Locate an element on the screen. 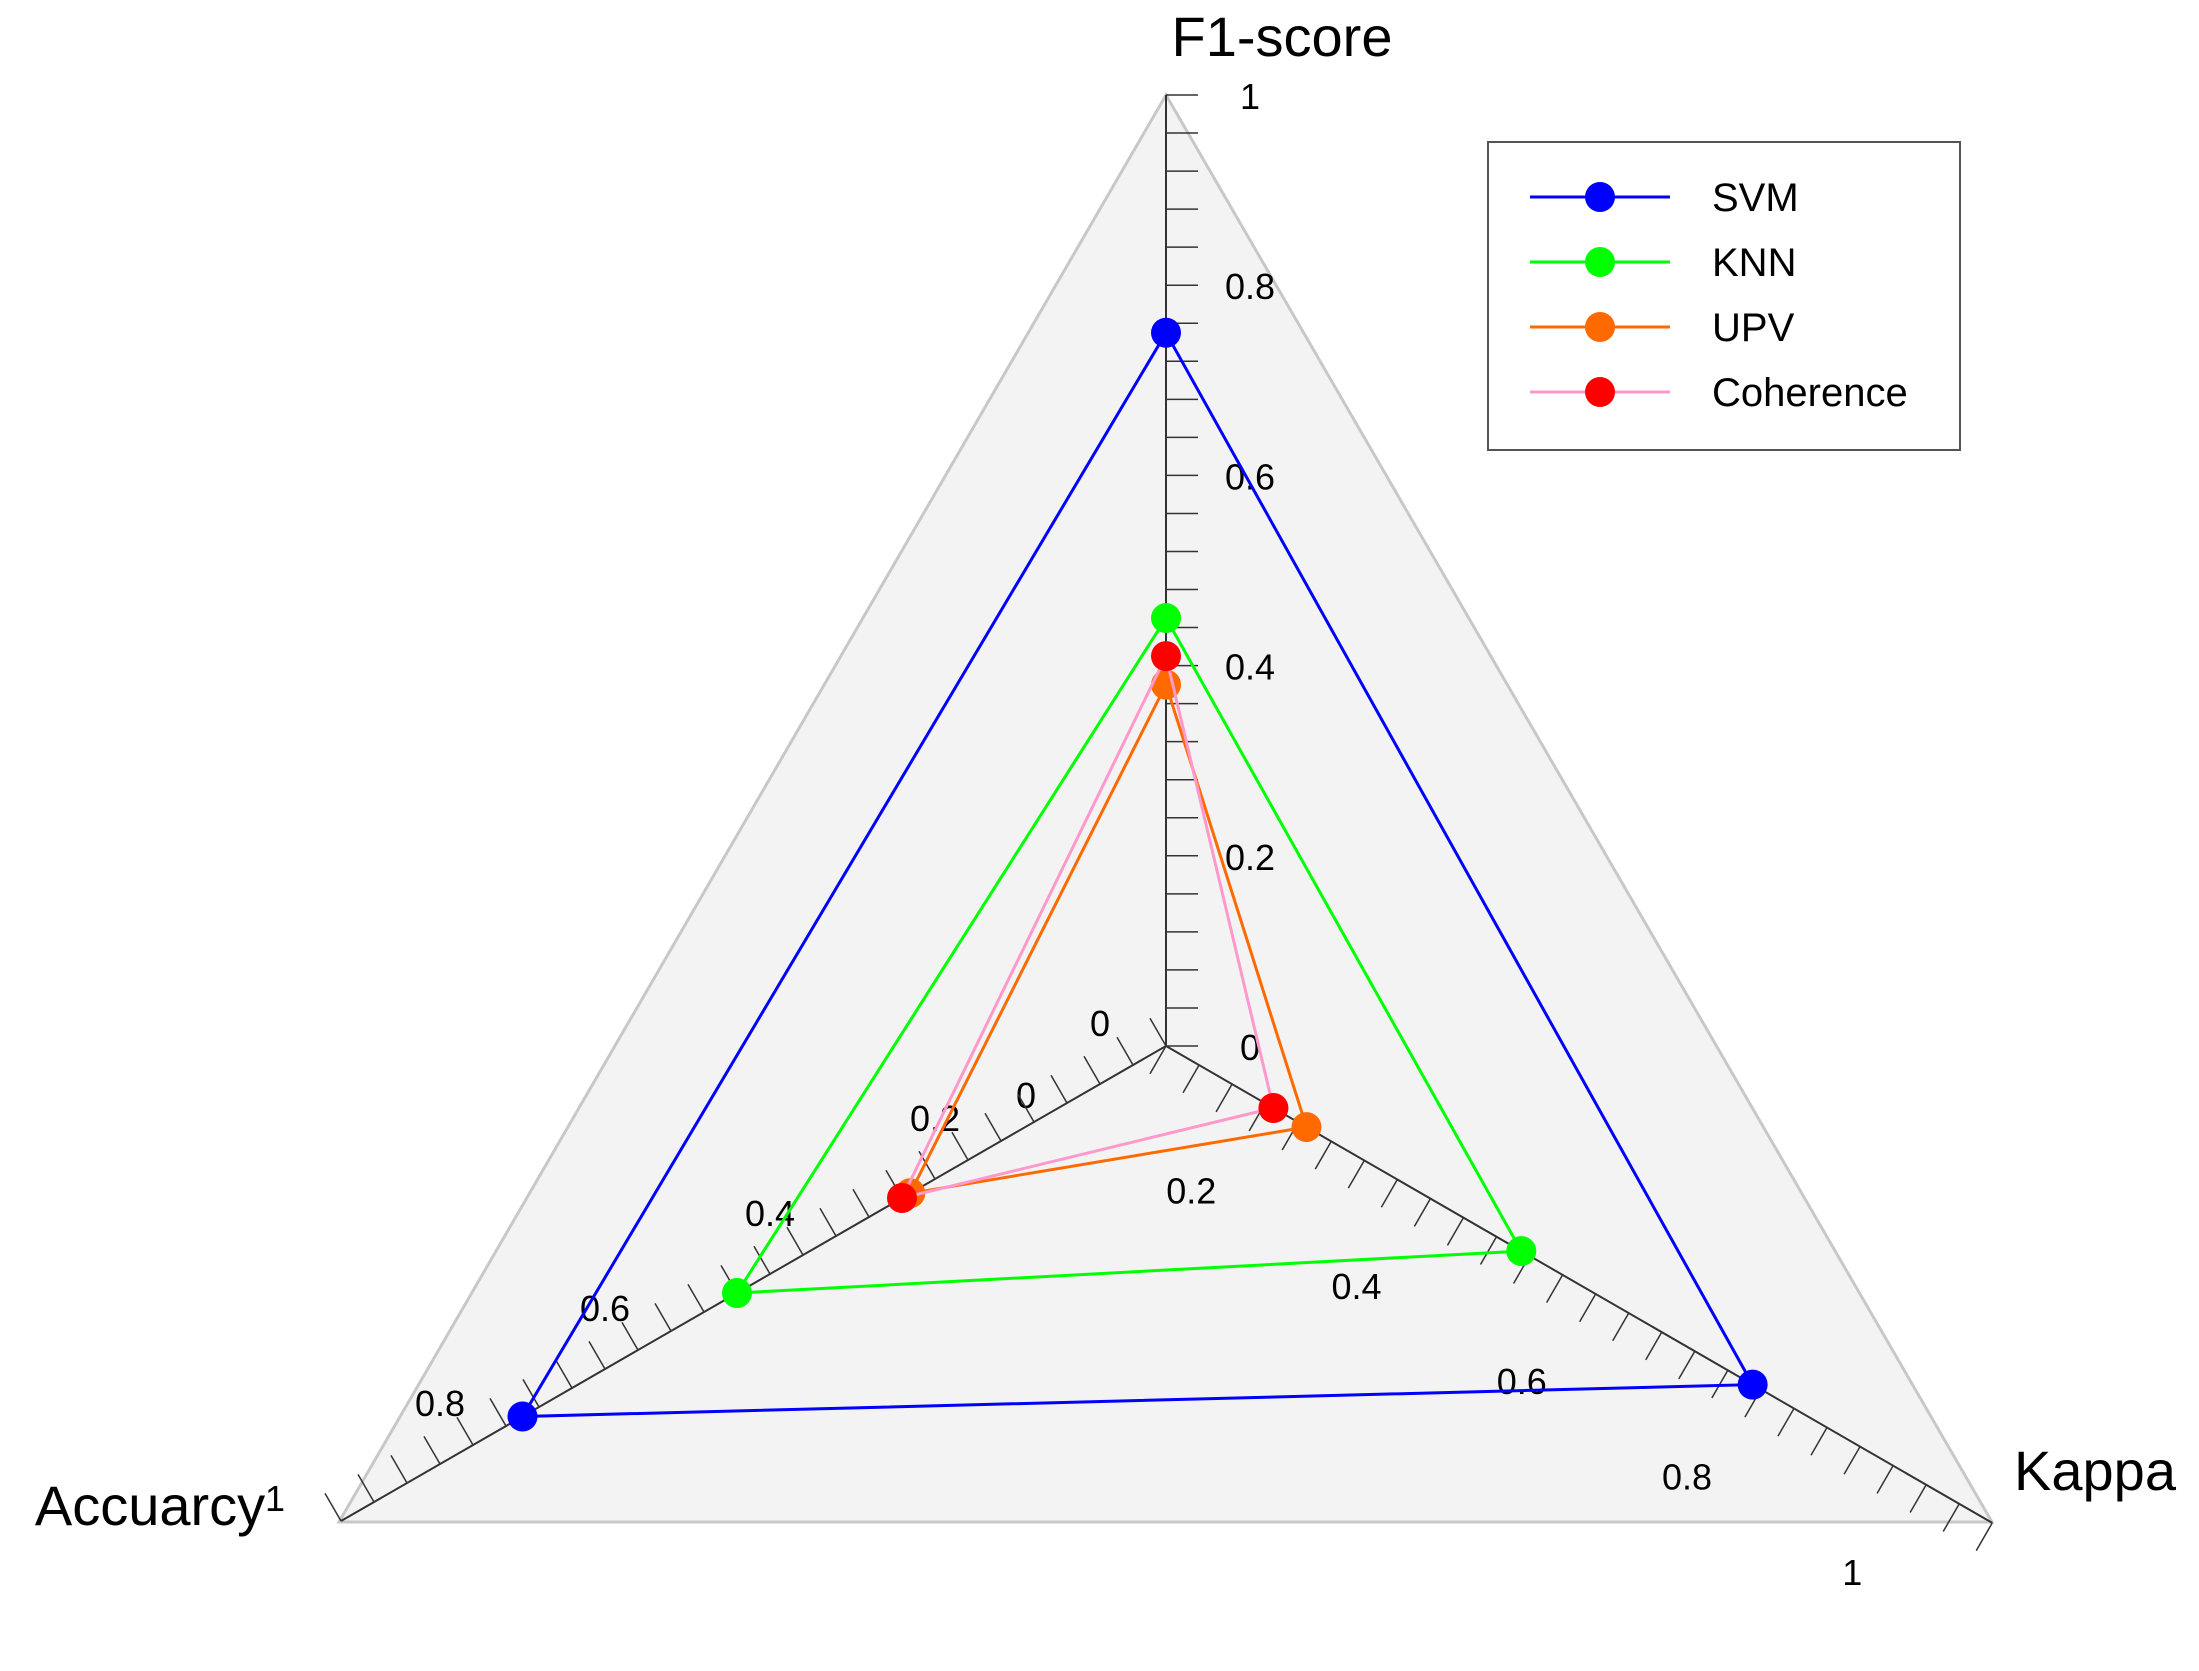 The height and width of the screenshot is (1671, 2199). series-line-coherence is located at coordinates (1087, 926).